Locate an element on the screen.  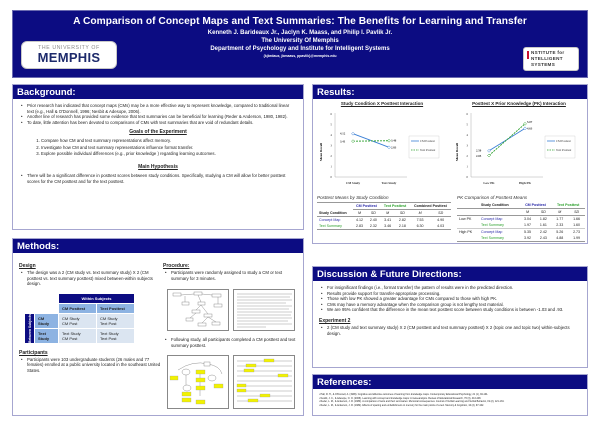
table-title: PK Comparison of Posttest Means is located at coordinates (492, 197).